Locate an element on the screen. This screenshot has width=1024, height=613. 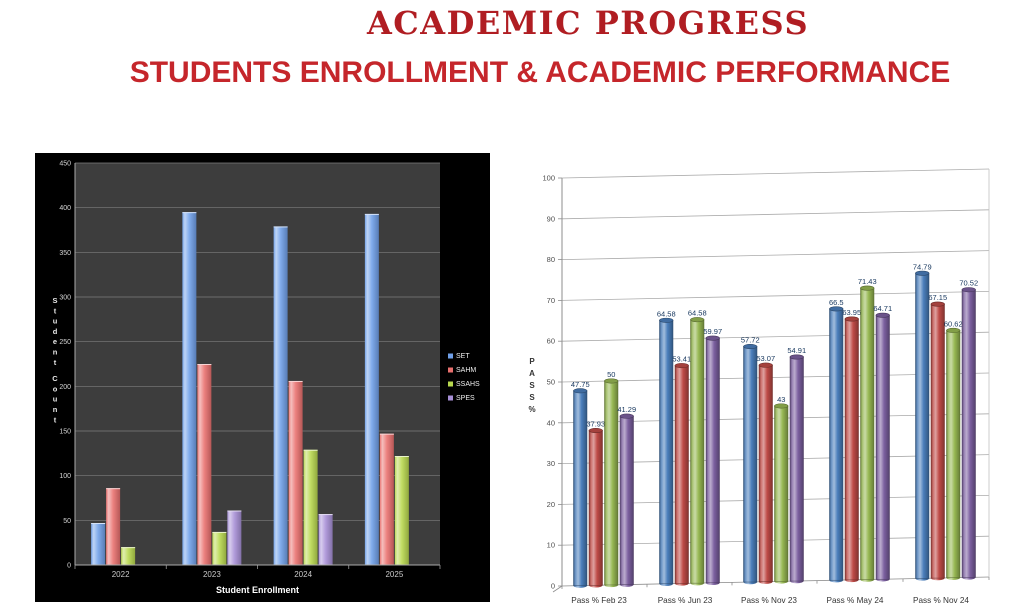
y-tick-label: 70 is located at coordinates (551, 300).